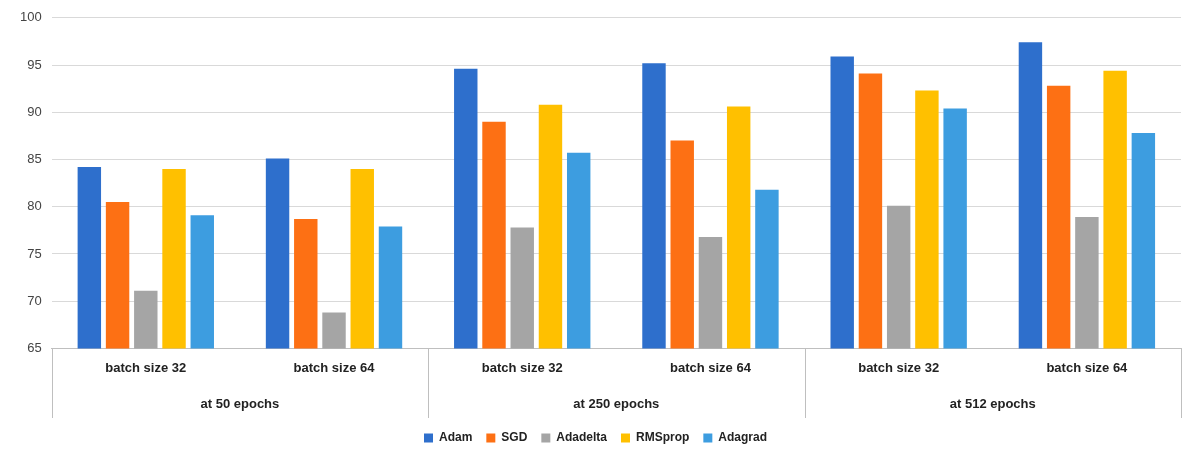 This screenshot has height=456, width=1191. What do you see at coordinates (663, 437) in the screenshot?
I see `legend-label: RMSprop` at bounding box center [663, 437].